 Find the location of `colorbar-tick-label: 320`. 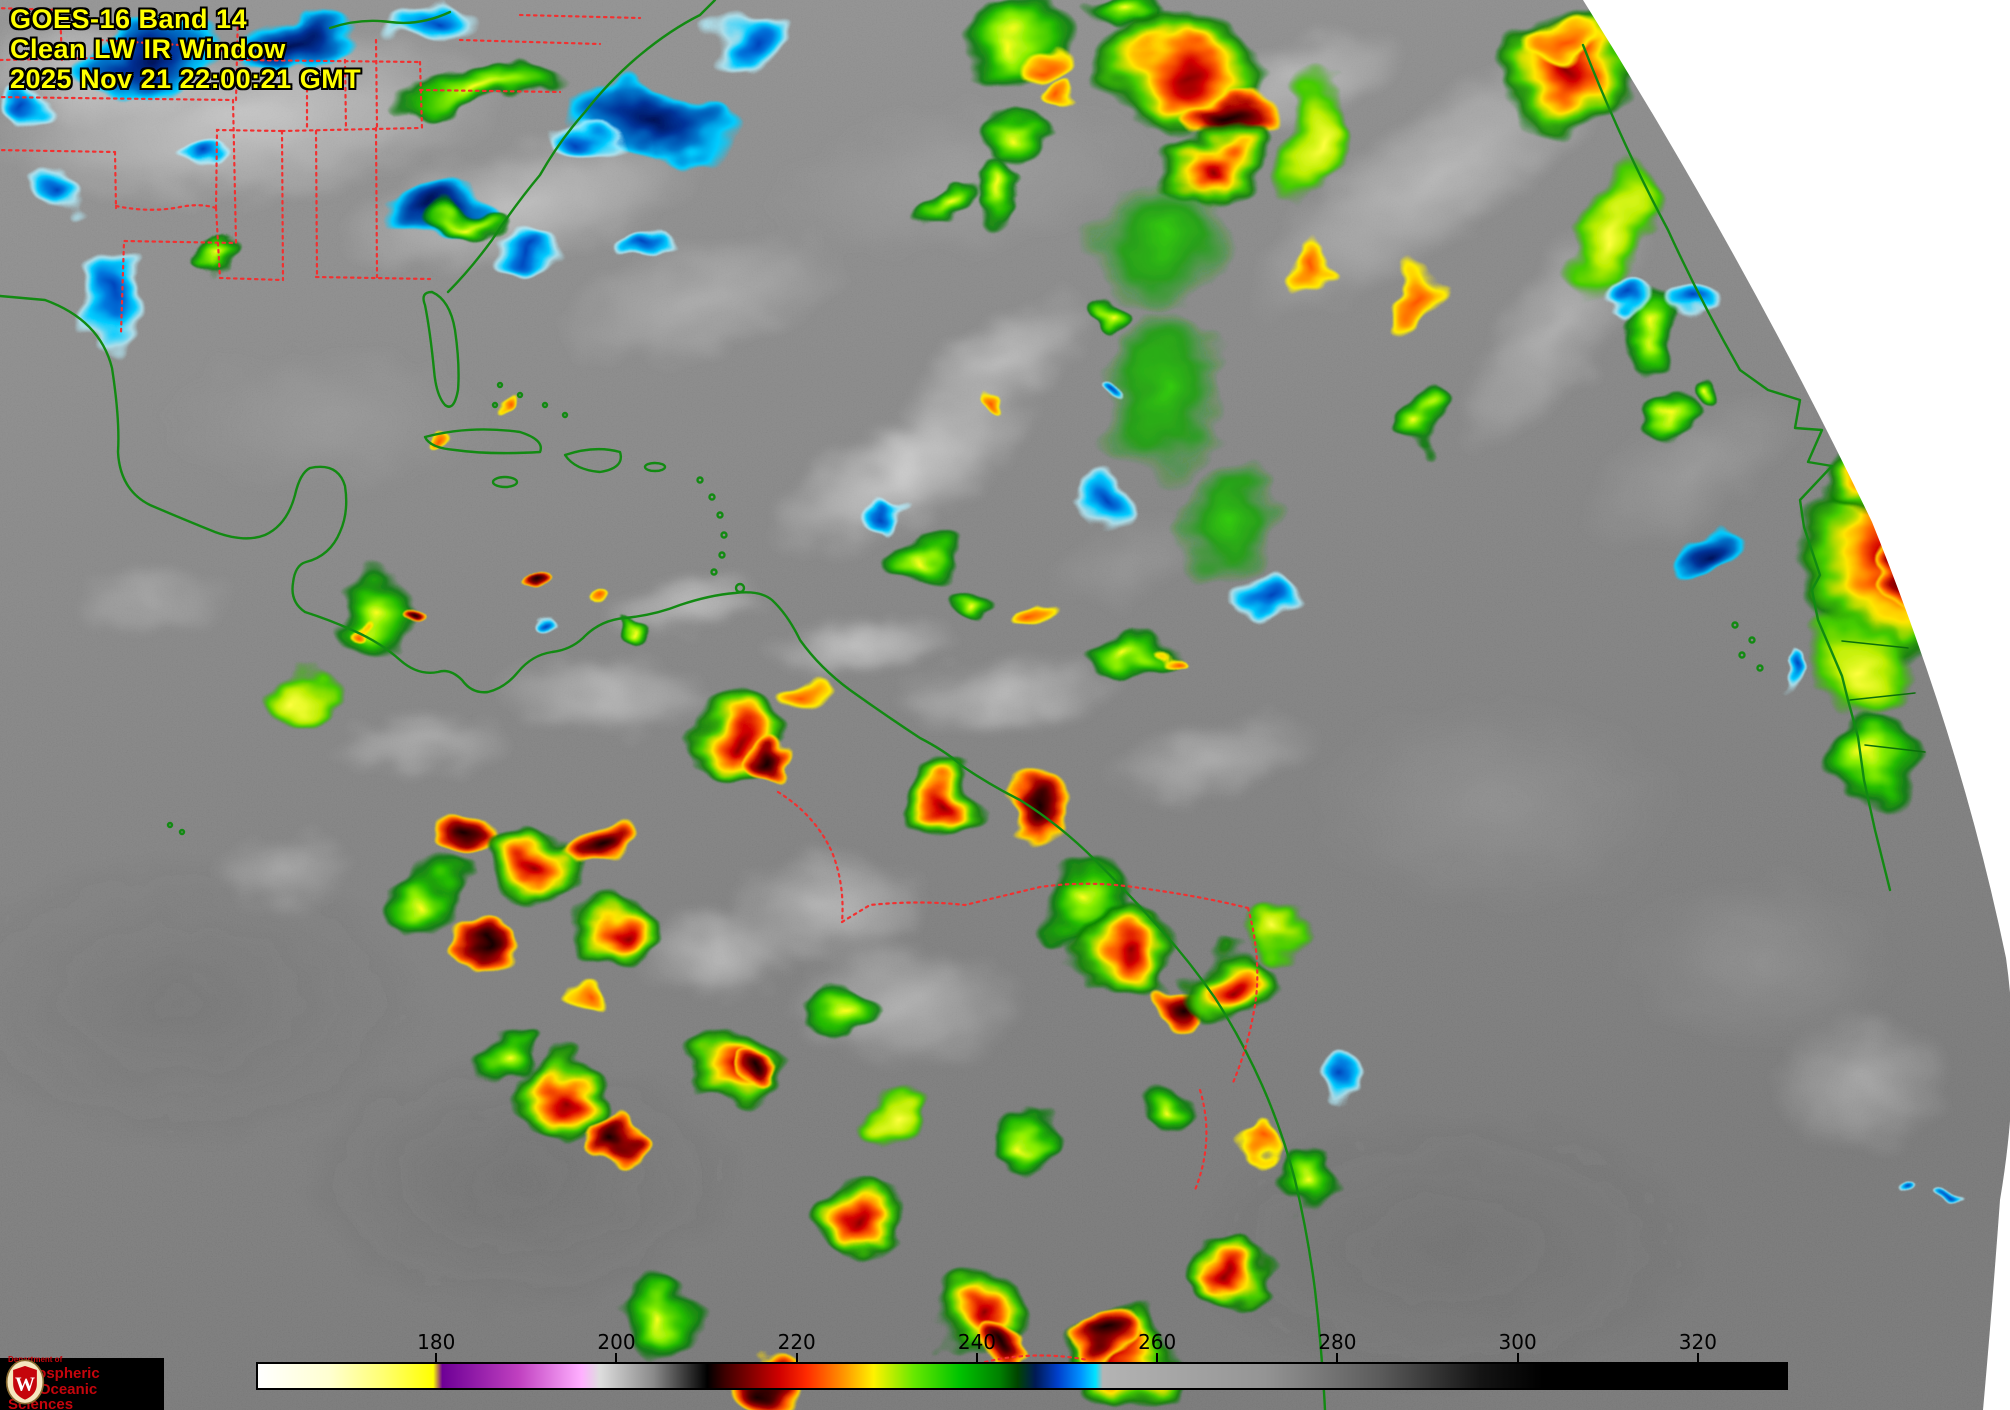

colorbar-tick-label: 320 is located at coordinates (1697, 1342).